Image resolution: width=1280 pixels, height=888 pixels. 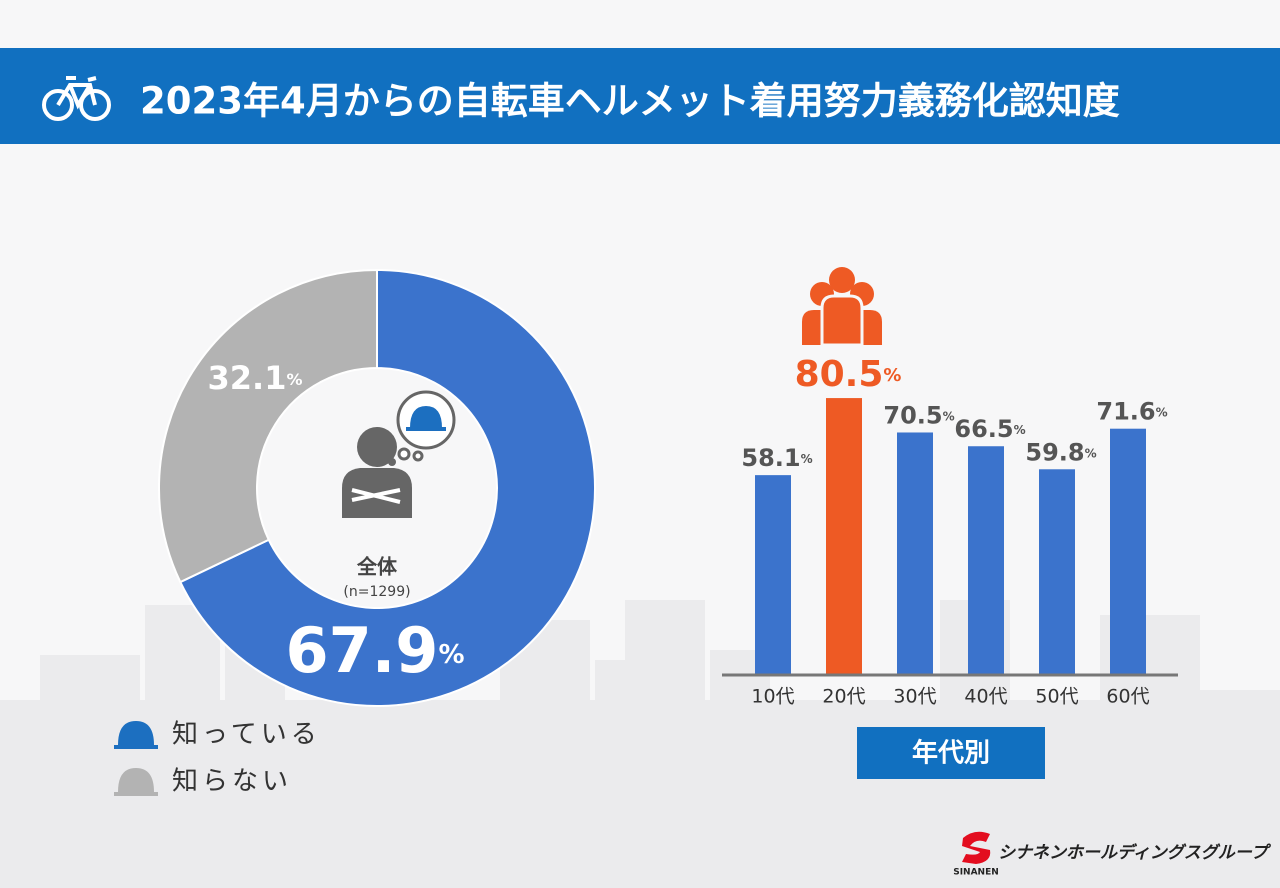 What do you see at coordinates (914, 697) in the screenshot?
I see `x-tick-label: 30代` at bounding box center [914, 697].